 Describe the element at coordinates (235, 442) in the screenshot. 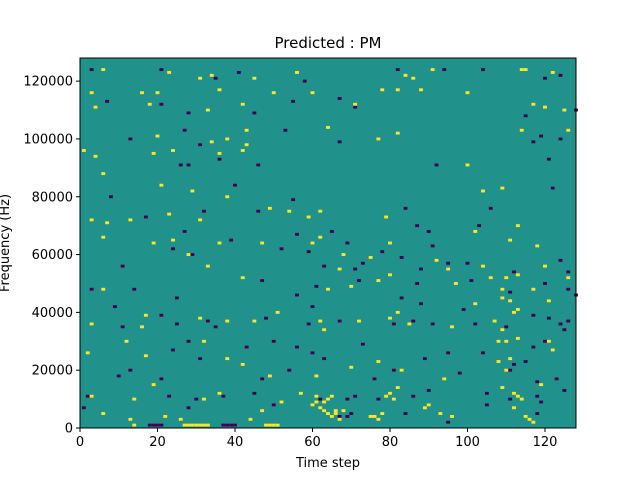

I see `x-tick-label: 40` at that location.